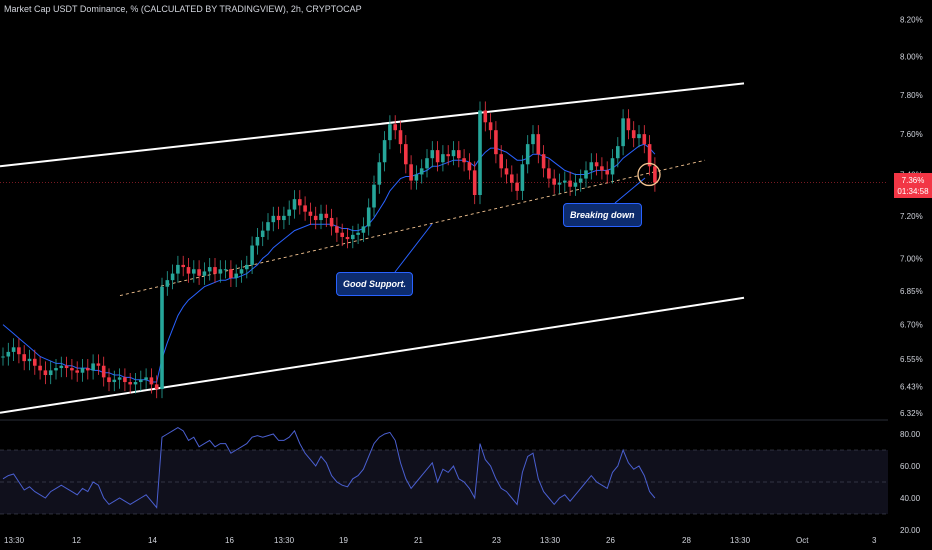  Describe the element at coordinates (329, 468) in the screenshot. I see `rsi-line` at that location.